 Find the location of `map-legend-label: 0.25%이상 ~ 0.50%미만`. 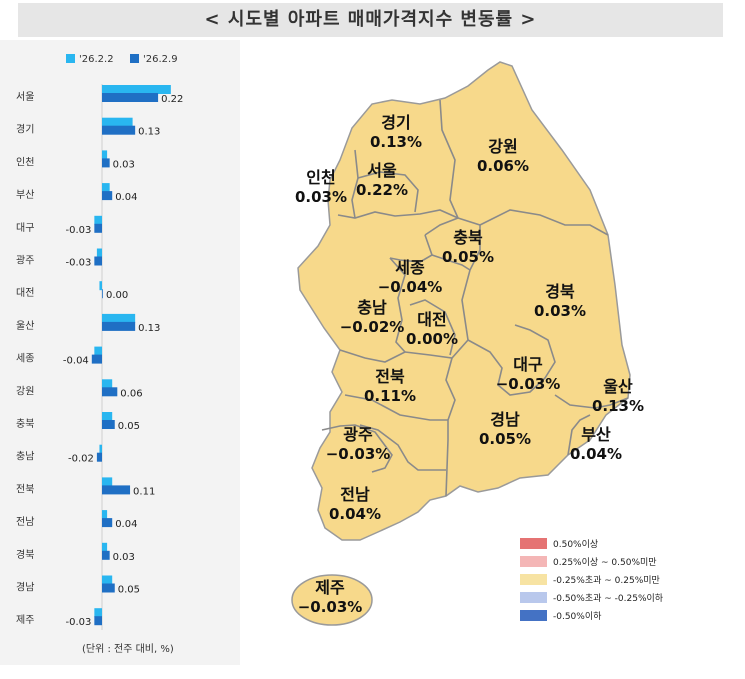

map-legend-label: 0.25%이상 ~ 0.50%미만 is located at coordinates (605, 562).